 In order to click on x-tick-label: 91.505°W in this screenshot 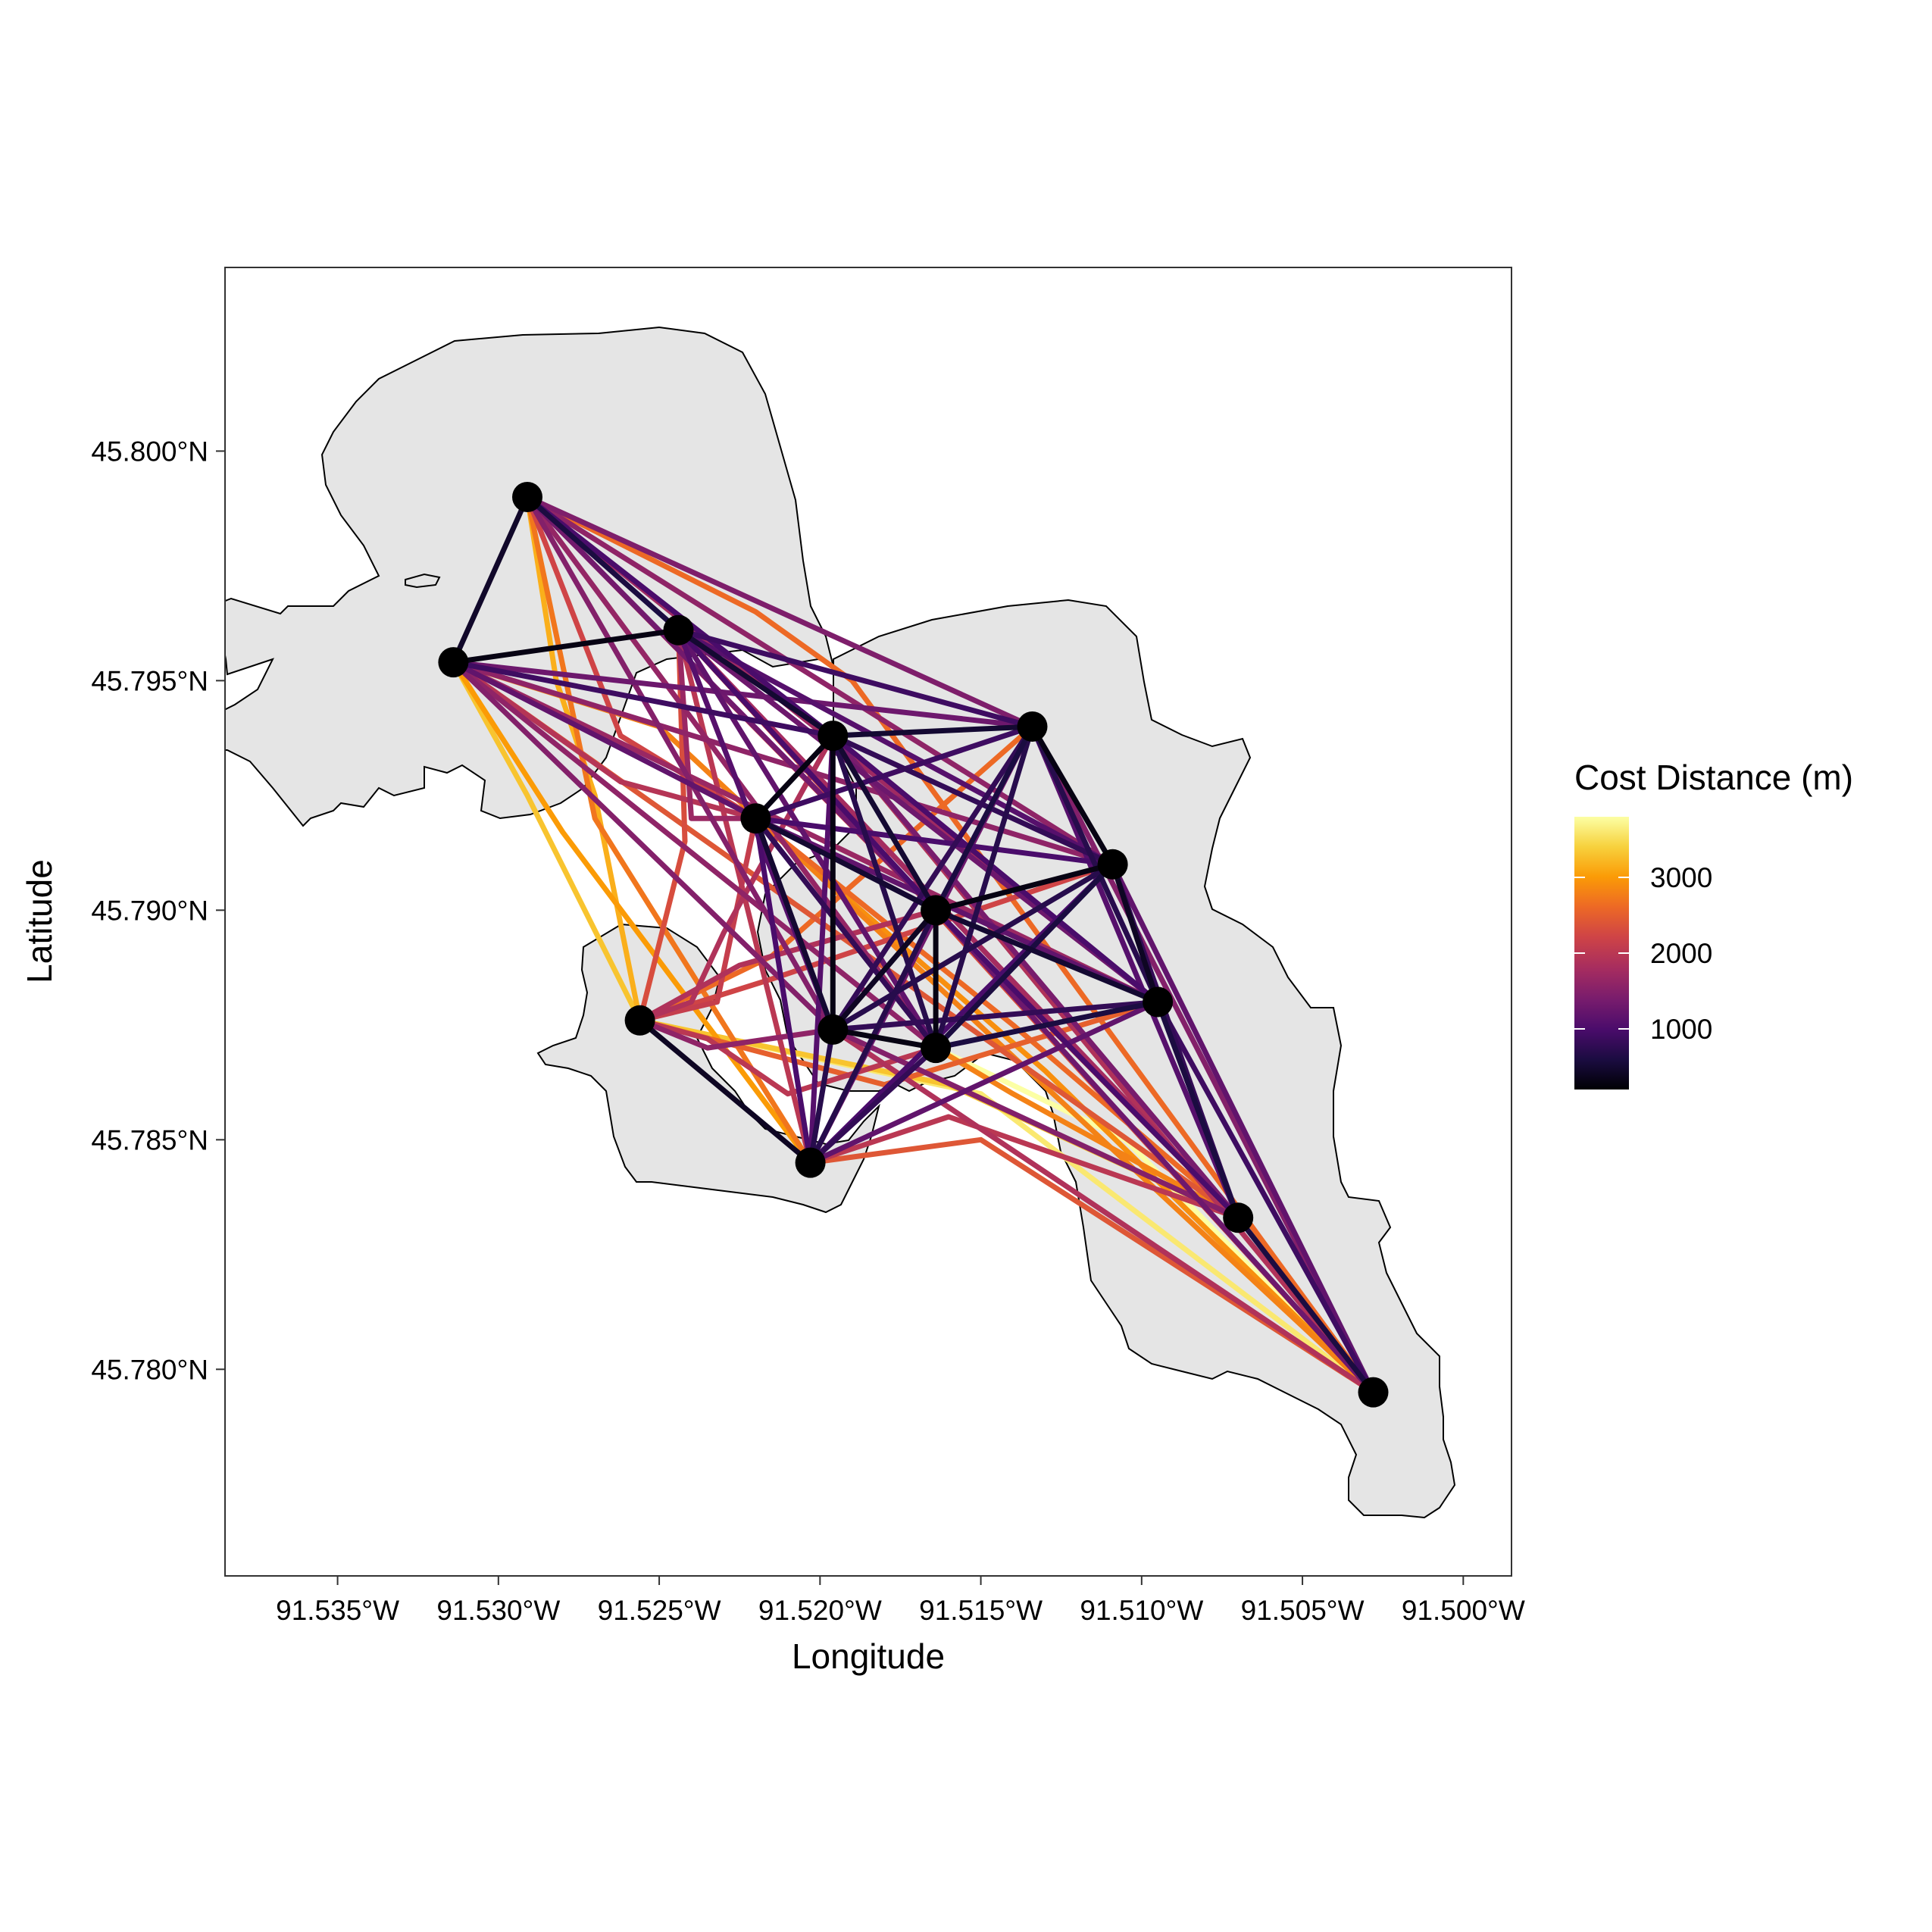, I will do `click(1303, 1610)`.